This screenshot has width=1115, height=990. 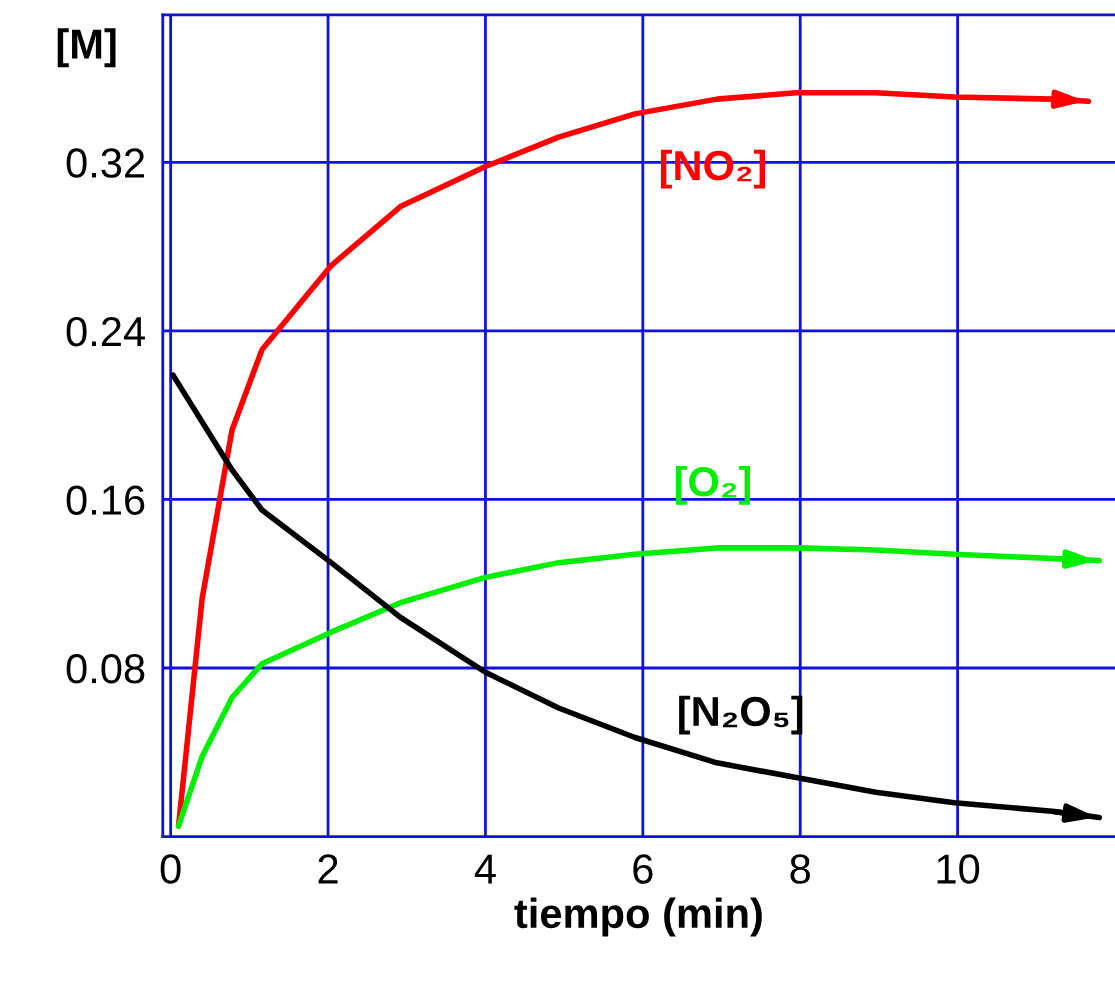 I want to click on y-tick-label: 0.08, so click(x=105, y=669).